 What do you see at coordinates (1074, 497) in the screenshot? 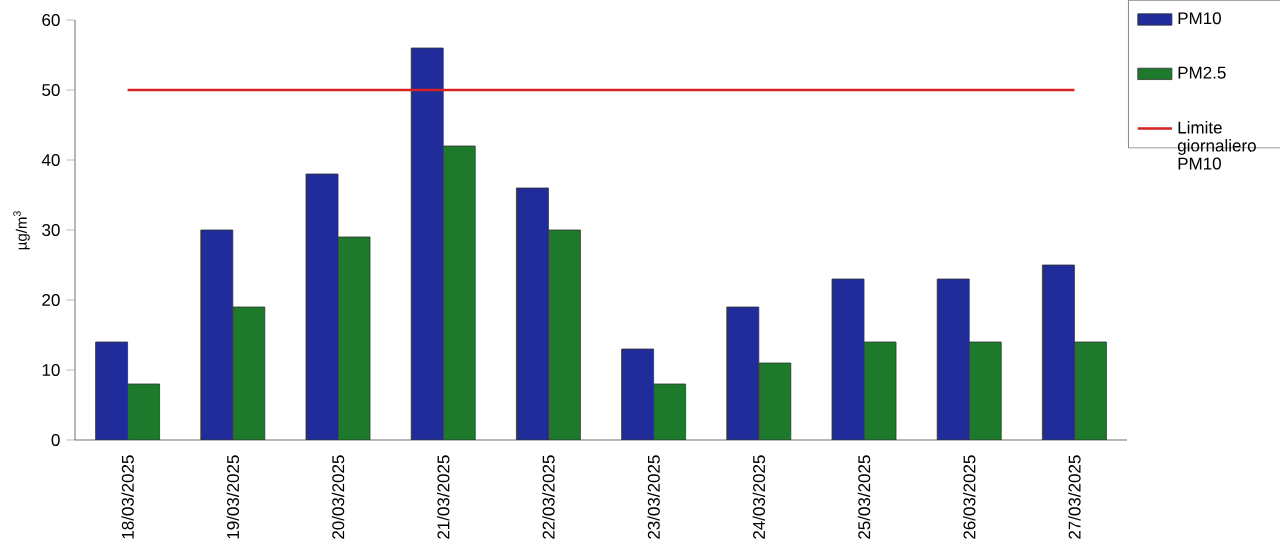
I see `x-tick-label: 27/03/2025` at bounding box center [1074, 497].